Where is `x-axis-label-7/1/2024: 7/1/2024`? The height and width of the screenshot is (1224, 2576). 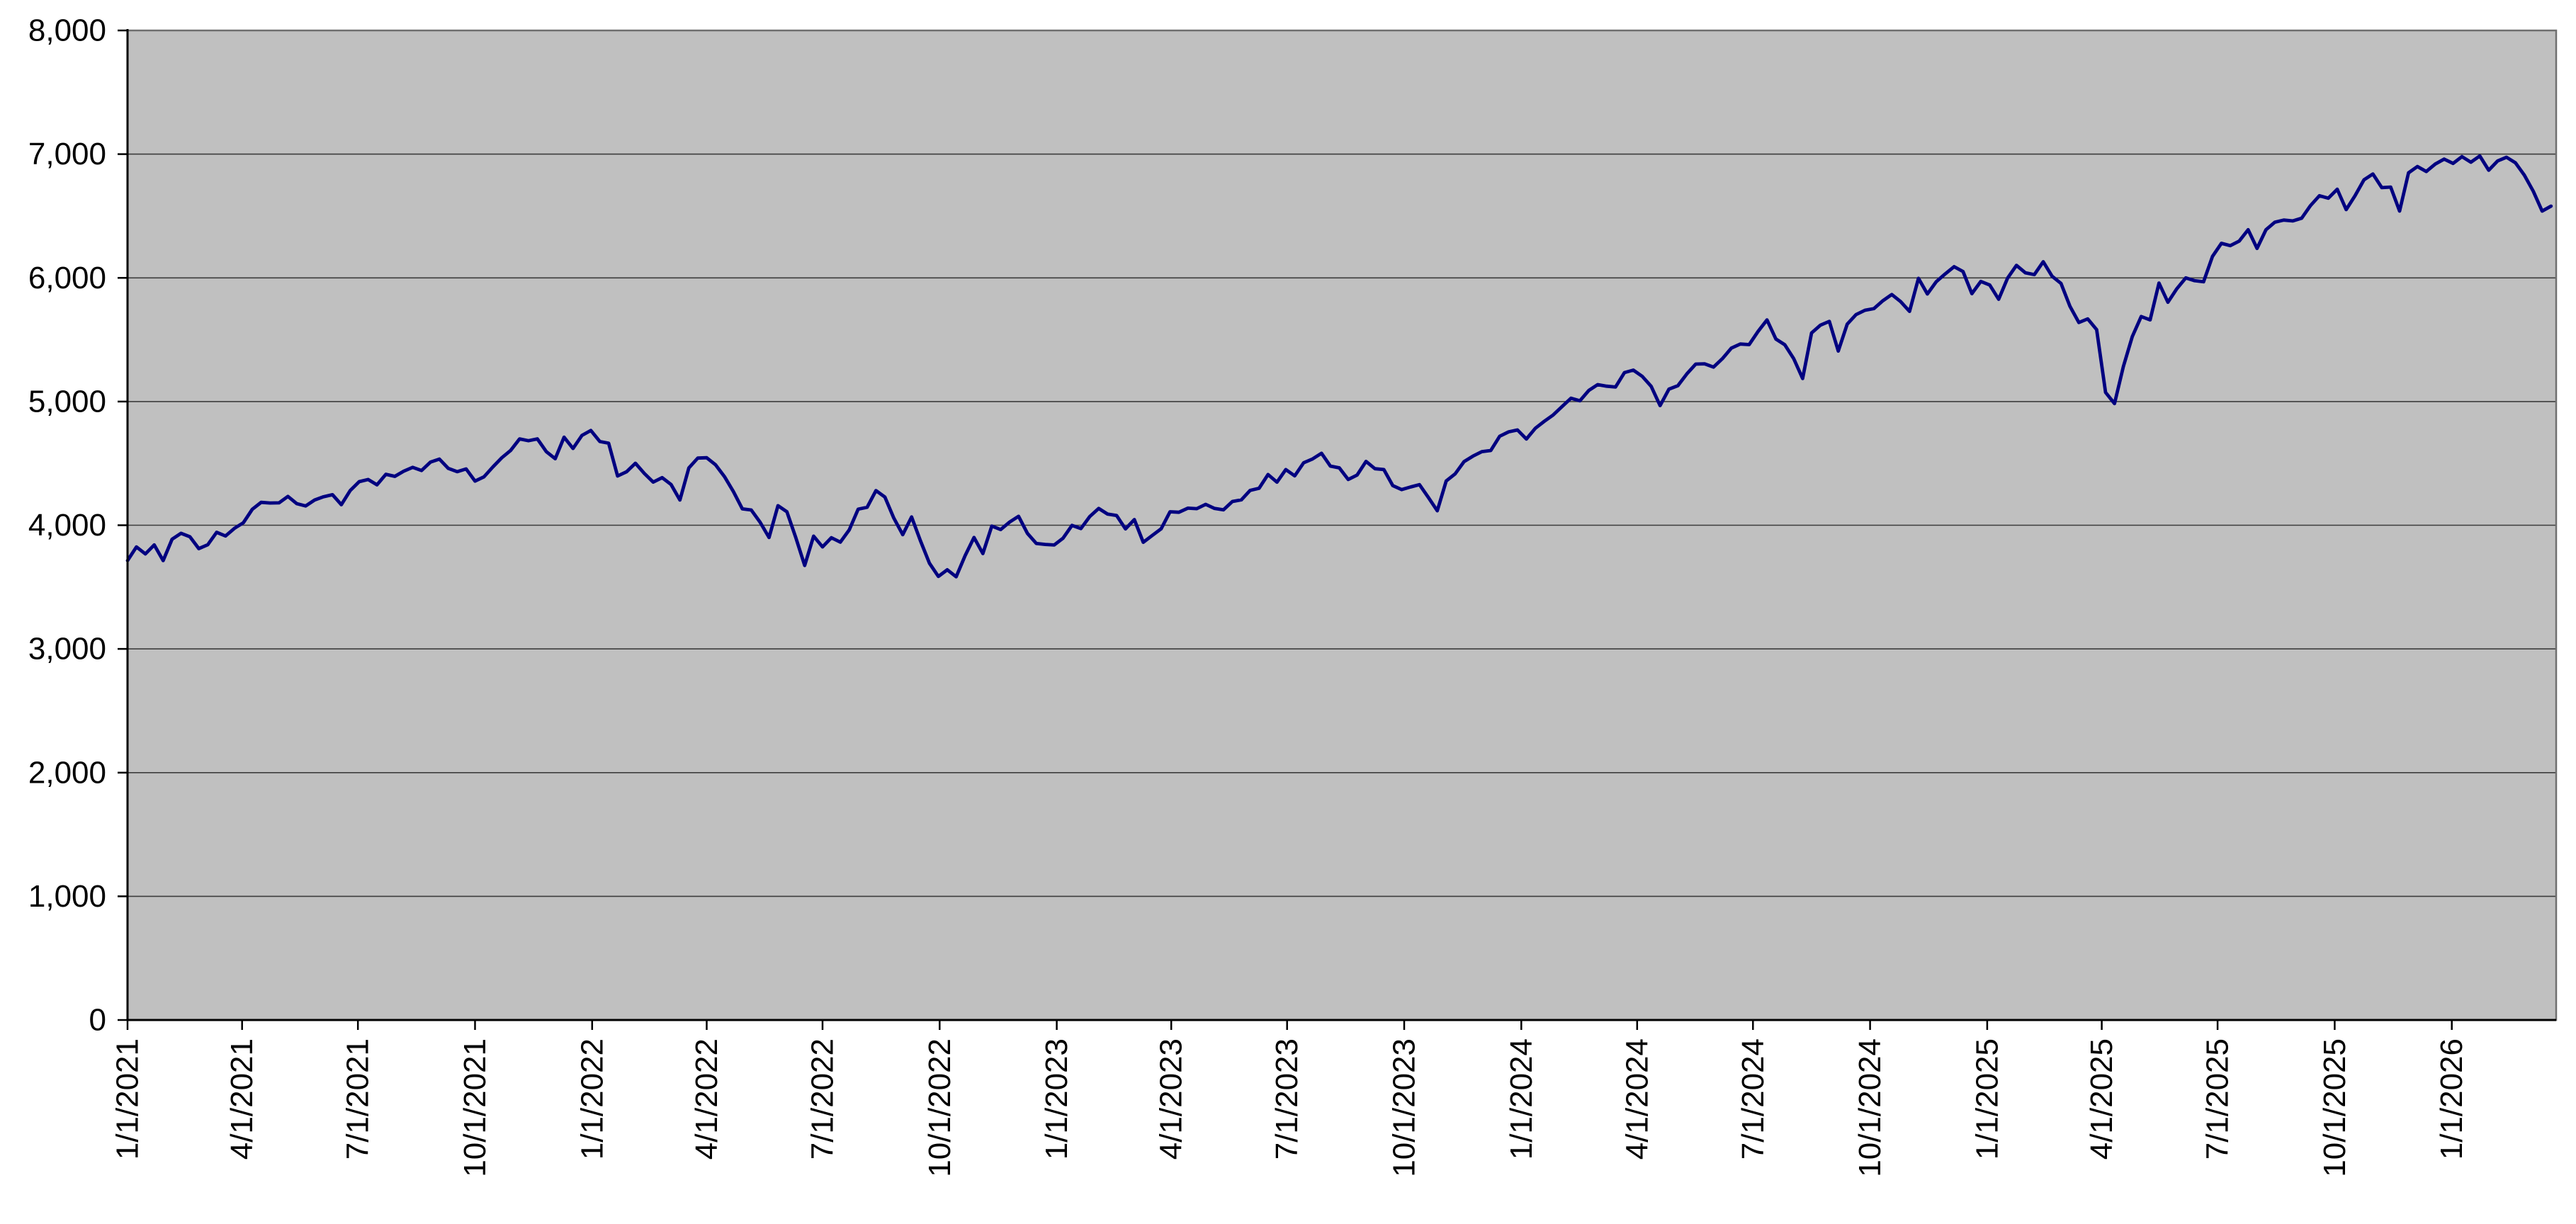 x-axis-label-7/1/2024: 7/1/2024 is located at coordinates (1753, 1099).